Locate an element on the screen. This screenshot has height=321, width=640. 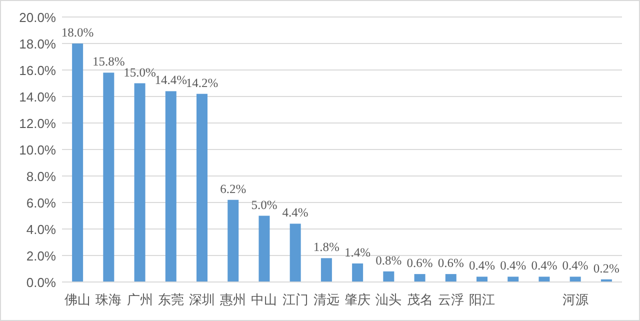
x-tick-label: 珠海 is located at coordinates (109, 299).